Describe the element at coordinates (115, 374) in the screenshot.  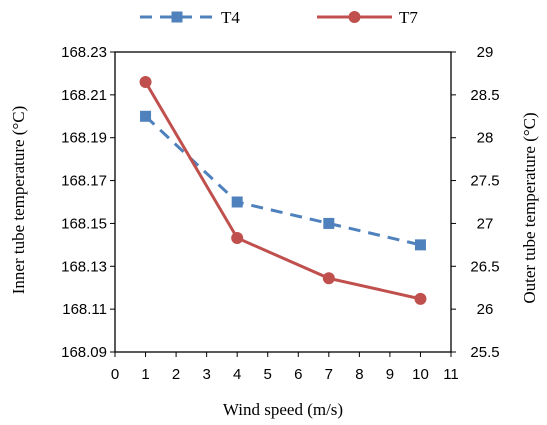
I see `x-tick-label: 0` at that location.